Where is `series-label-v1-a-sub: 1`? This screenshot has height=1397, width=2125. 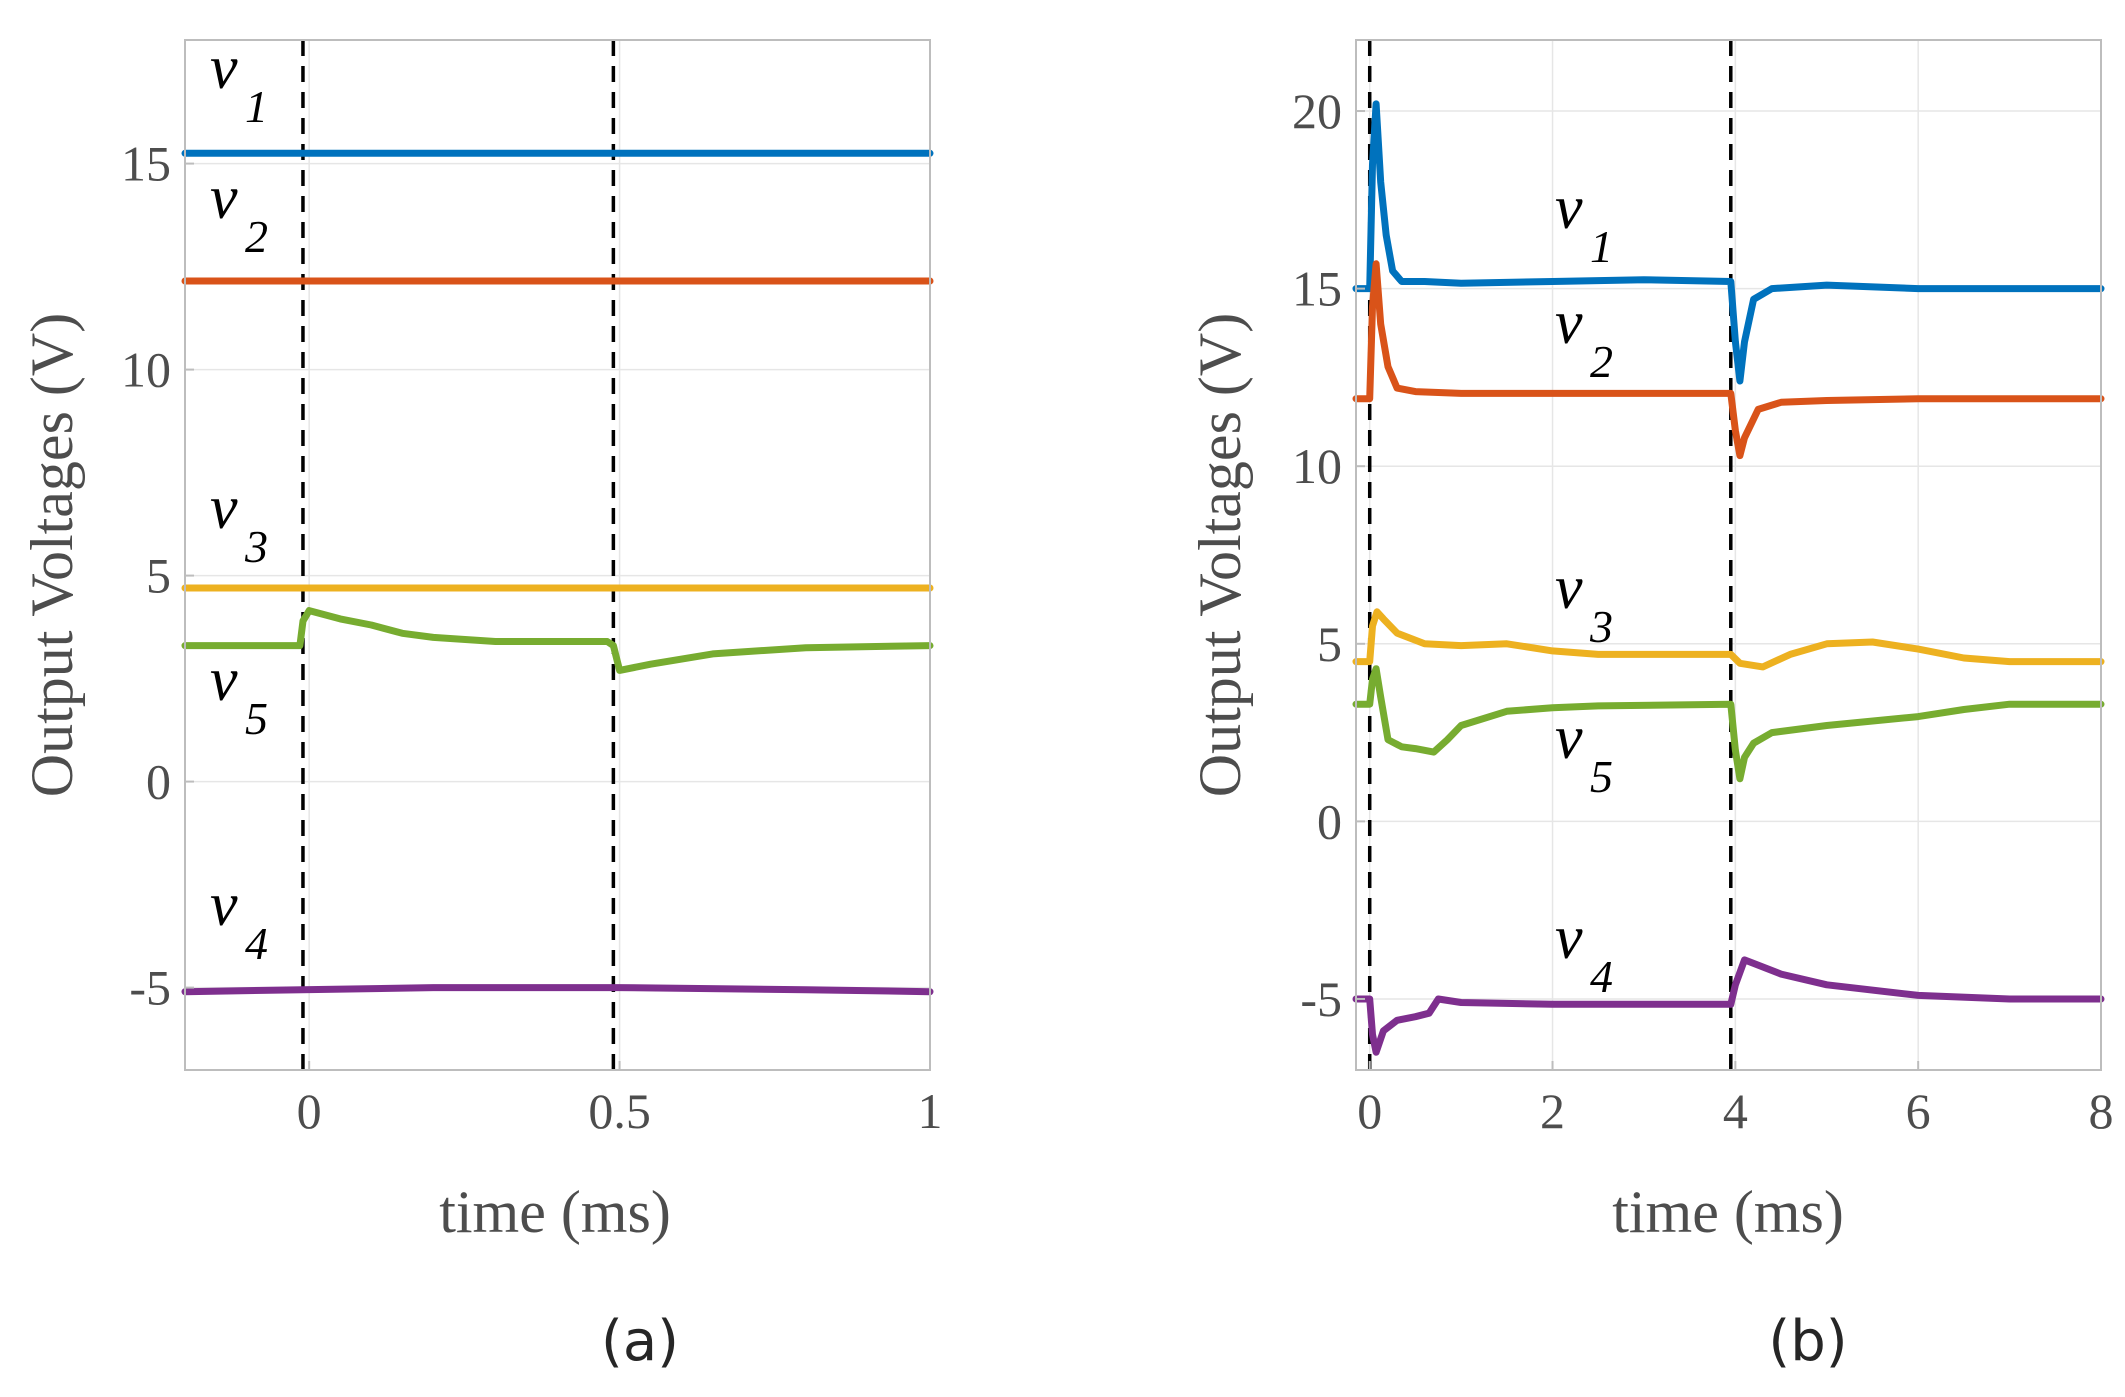
series-label-v1-a-sub: 1 is located at coordinates (256, 106).